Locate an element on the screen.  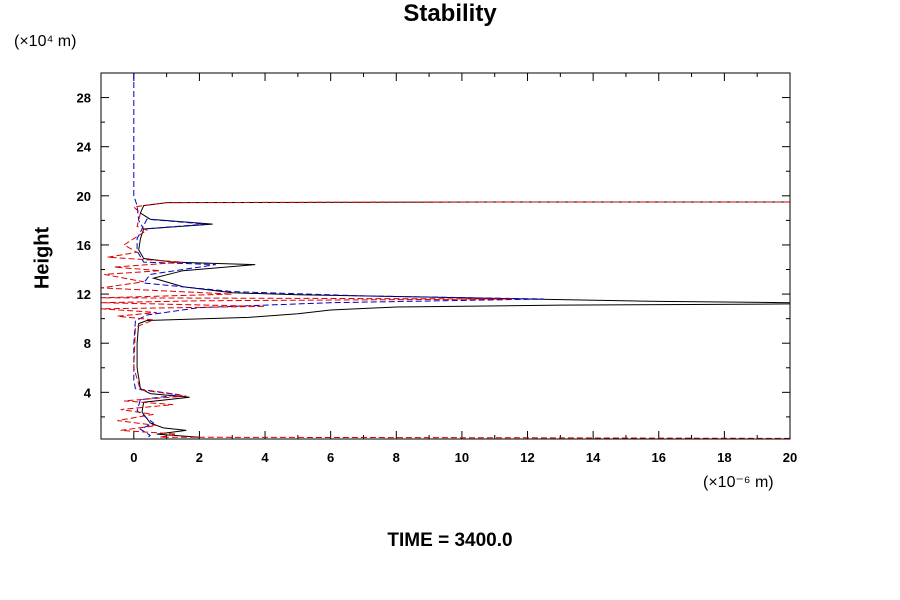
x-tick-label: 16 is located at coordinates (659, 457).